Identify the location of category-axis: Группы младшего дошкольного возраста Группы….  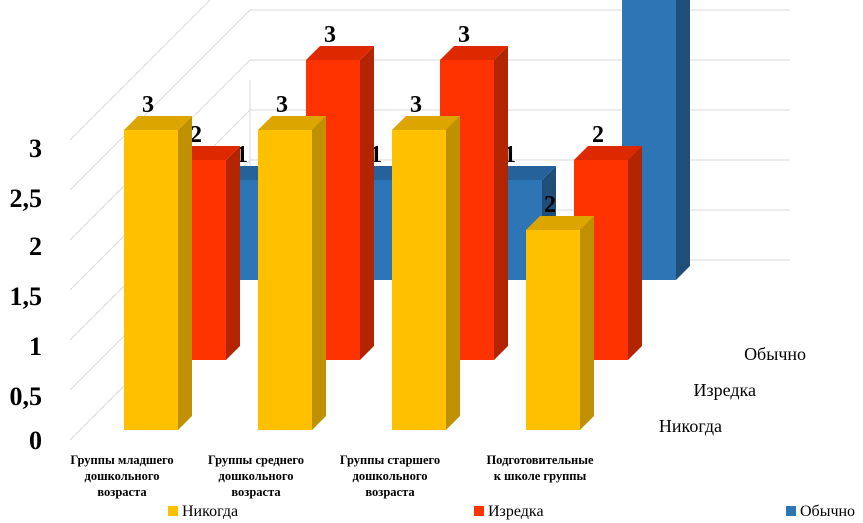
(332, 476).